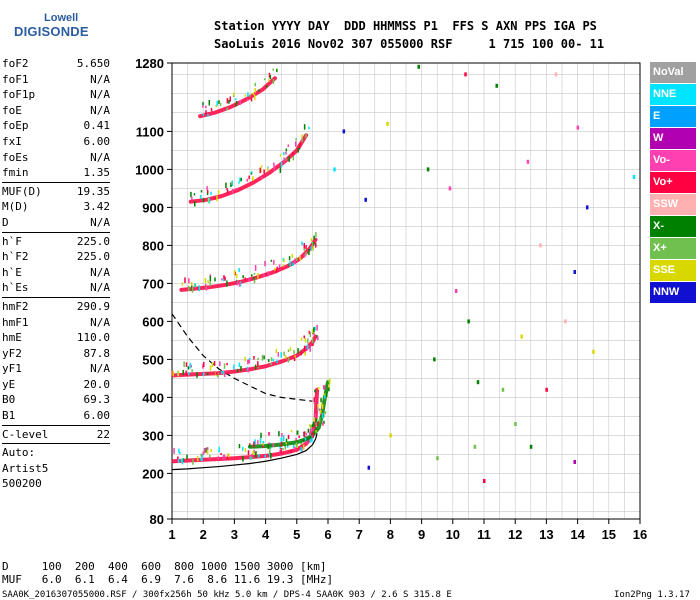 This screenshot has width=700, height=600. Describe the element at coordinates (56, 369) in the screenshot. I see `param-row: yF1 N/A` at that location.